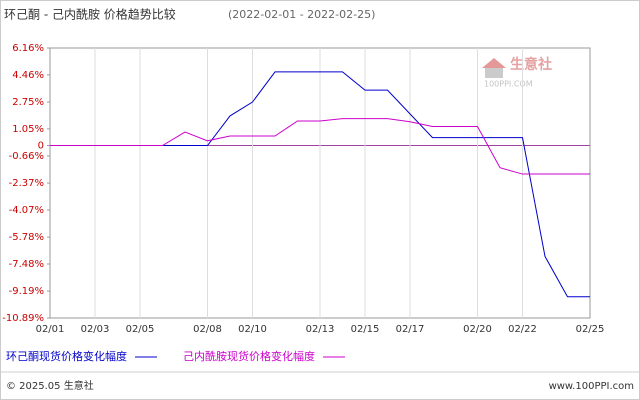 The width and height of the screenshot is (640, 400). Describe the element at coordinates (50, 385) in the screenshot. I see `footer-copyright: © 2025.05 生意社` at that location.